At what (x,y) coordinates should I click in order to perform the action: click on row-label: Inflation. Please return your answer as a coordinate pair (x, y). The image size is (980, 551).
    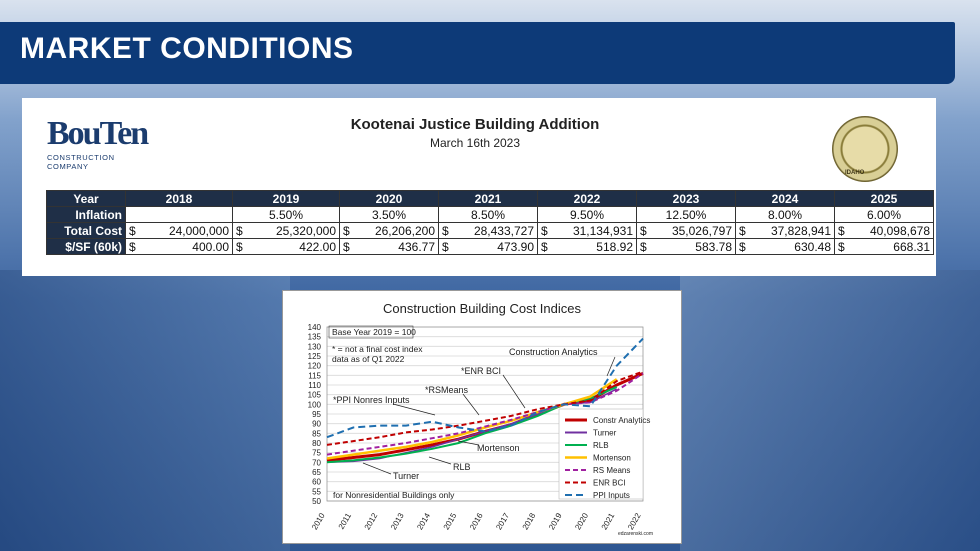
    Looking at the image, I should click on (86, 214).